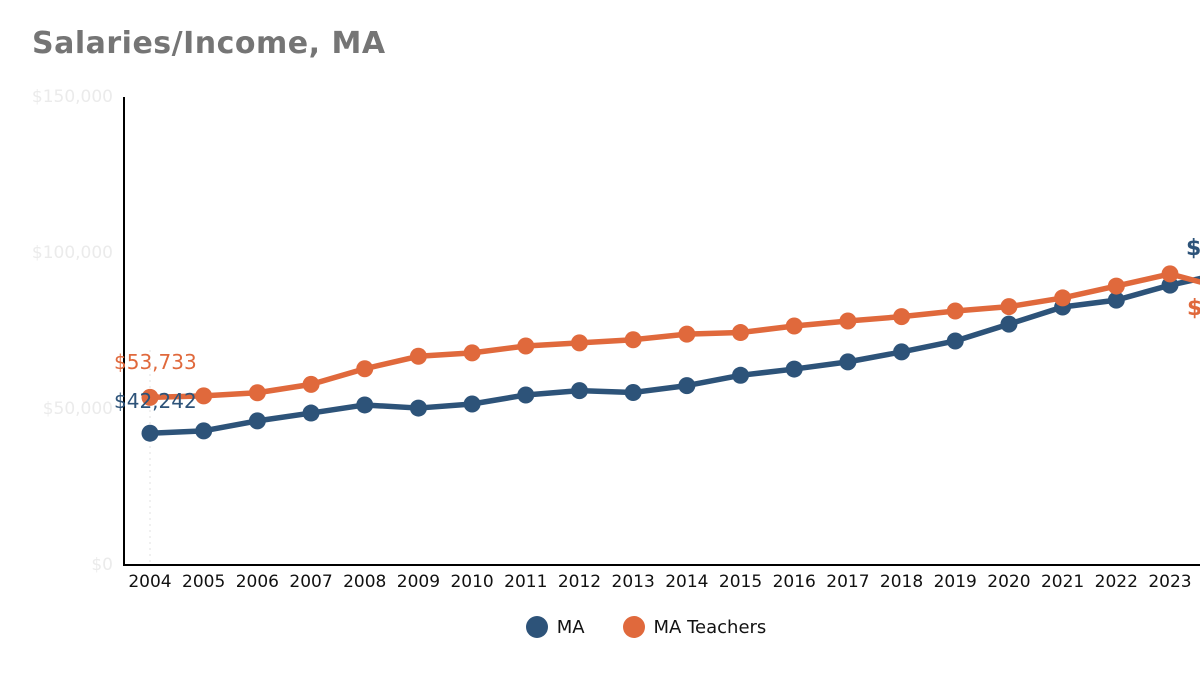 Image resolution: width=1200 pixels, height=675 pixels. What do you see at coordinates (1170, 582) in the screenshot?
I see `x-tick-label: 2023` at bounding box center [1170, 582].